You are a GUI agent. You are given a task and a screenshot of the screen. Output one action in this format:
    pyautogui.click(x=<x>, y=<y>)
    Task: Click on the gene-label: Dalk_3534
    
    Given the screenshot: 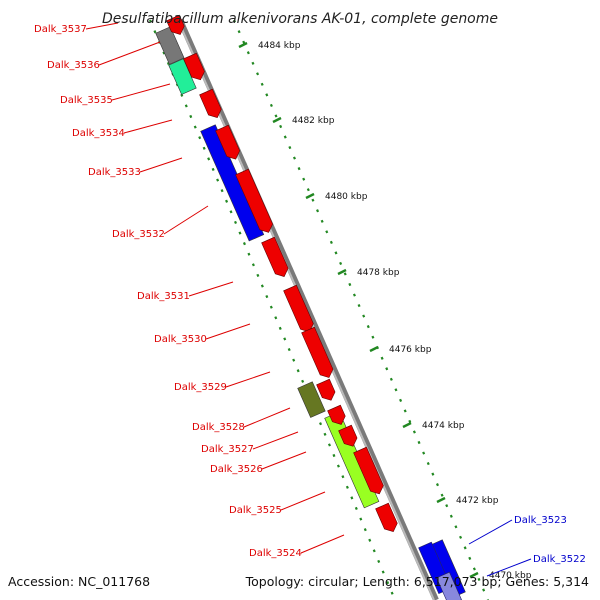 What is the action you would take?
    pyautogui.click(x=98, y=133)
    